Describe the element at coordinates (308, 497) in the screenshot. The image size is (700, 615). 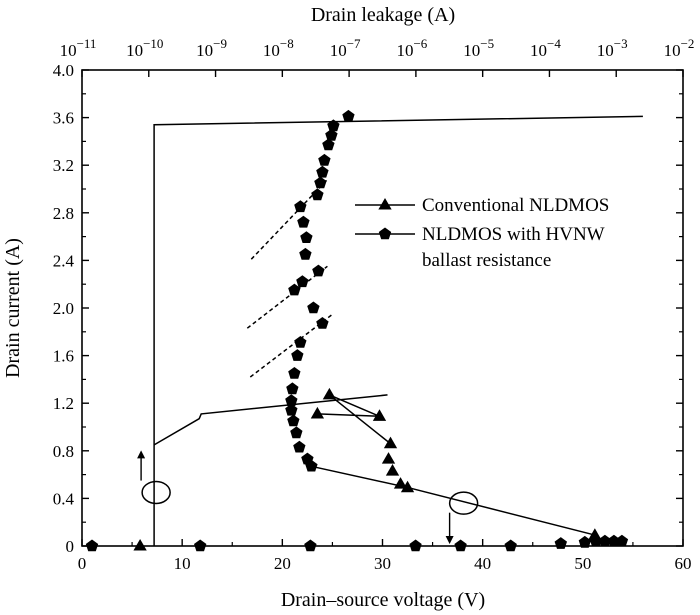
I see `annotation-layer` at that location.